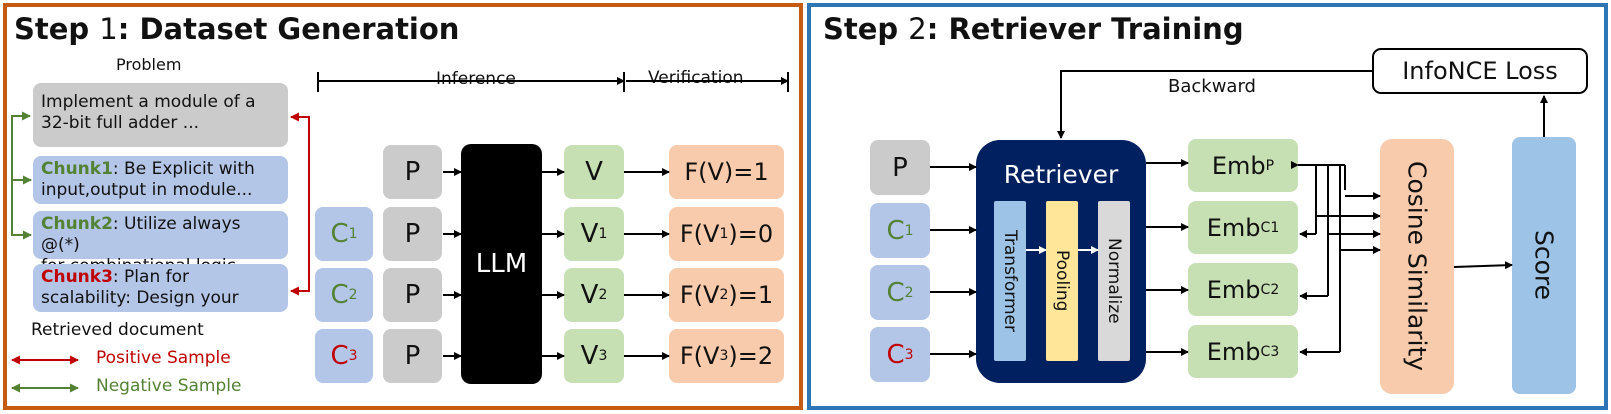 The image size is (1611, 414). Describe the element at coordinates (21, 146) in the screenshot. I see `negative-link-chunk1` at that location.